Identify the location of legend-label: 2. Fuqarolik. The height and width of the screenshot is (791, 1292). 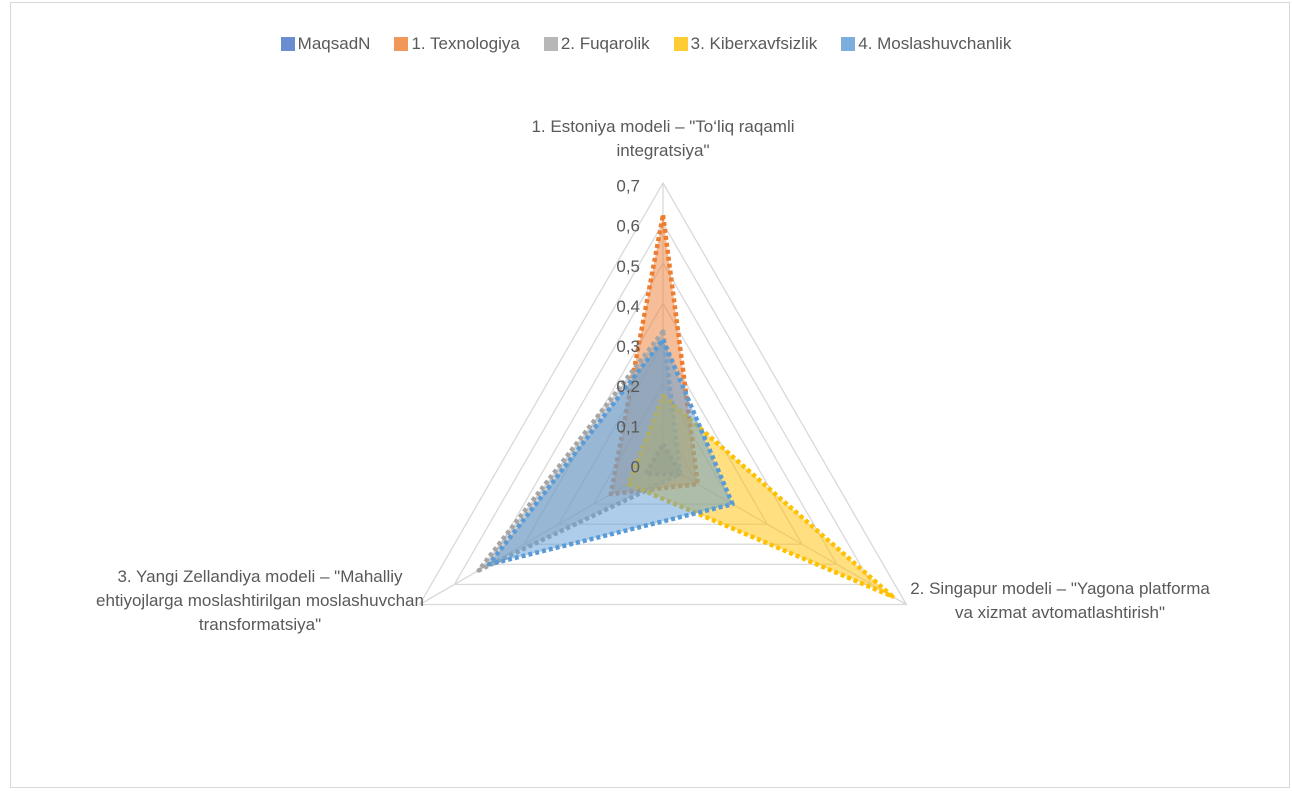
(605, 43).